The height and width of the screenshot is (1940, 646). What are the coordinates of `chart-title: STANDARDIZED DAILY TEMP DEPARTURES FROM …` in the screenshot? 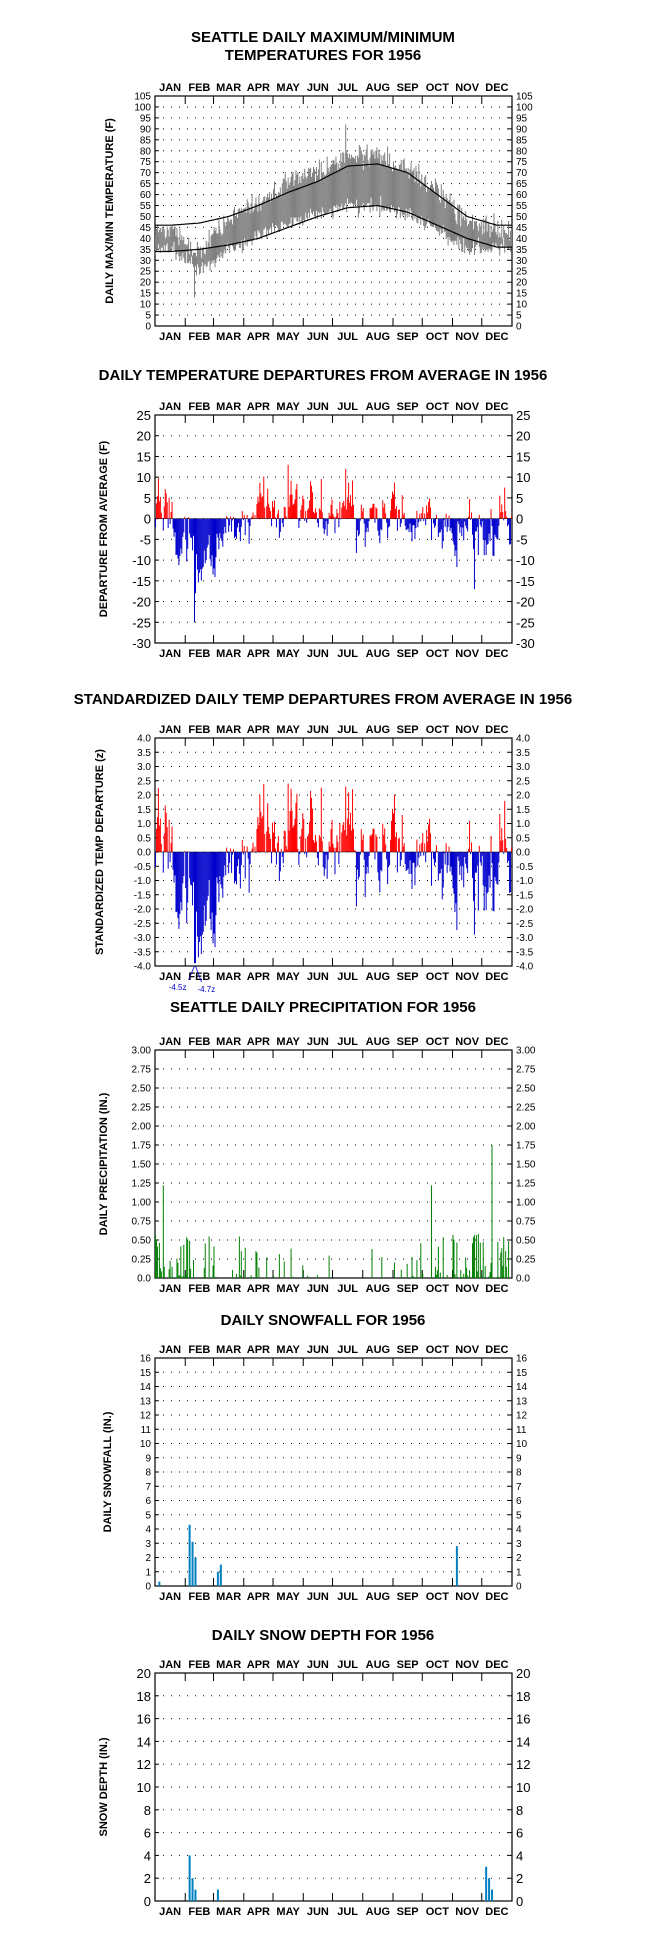 It's located at (323, 699).